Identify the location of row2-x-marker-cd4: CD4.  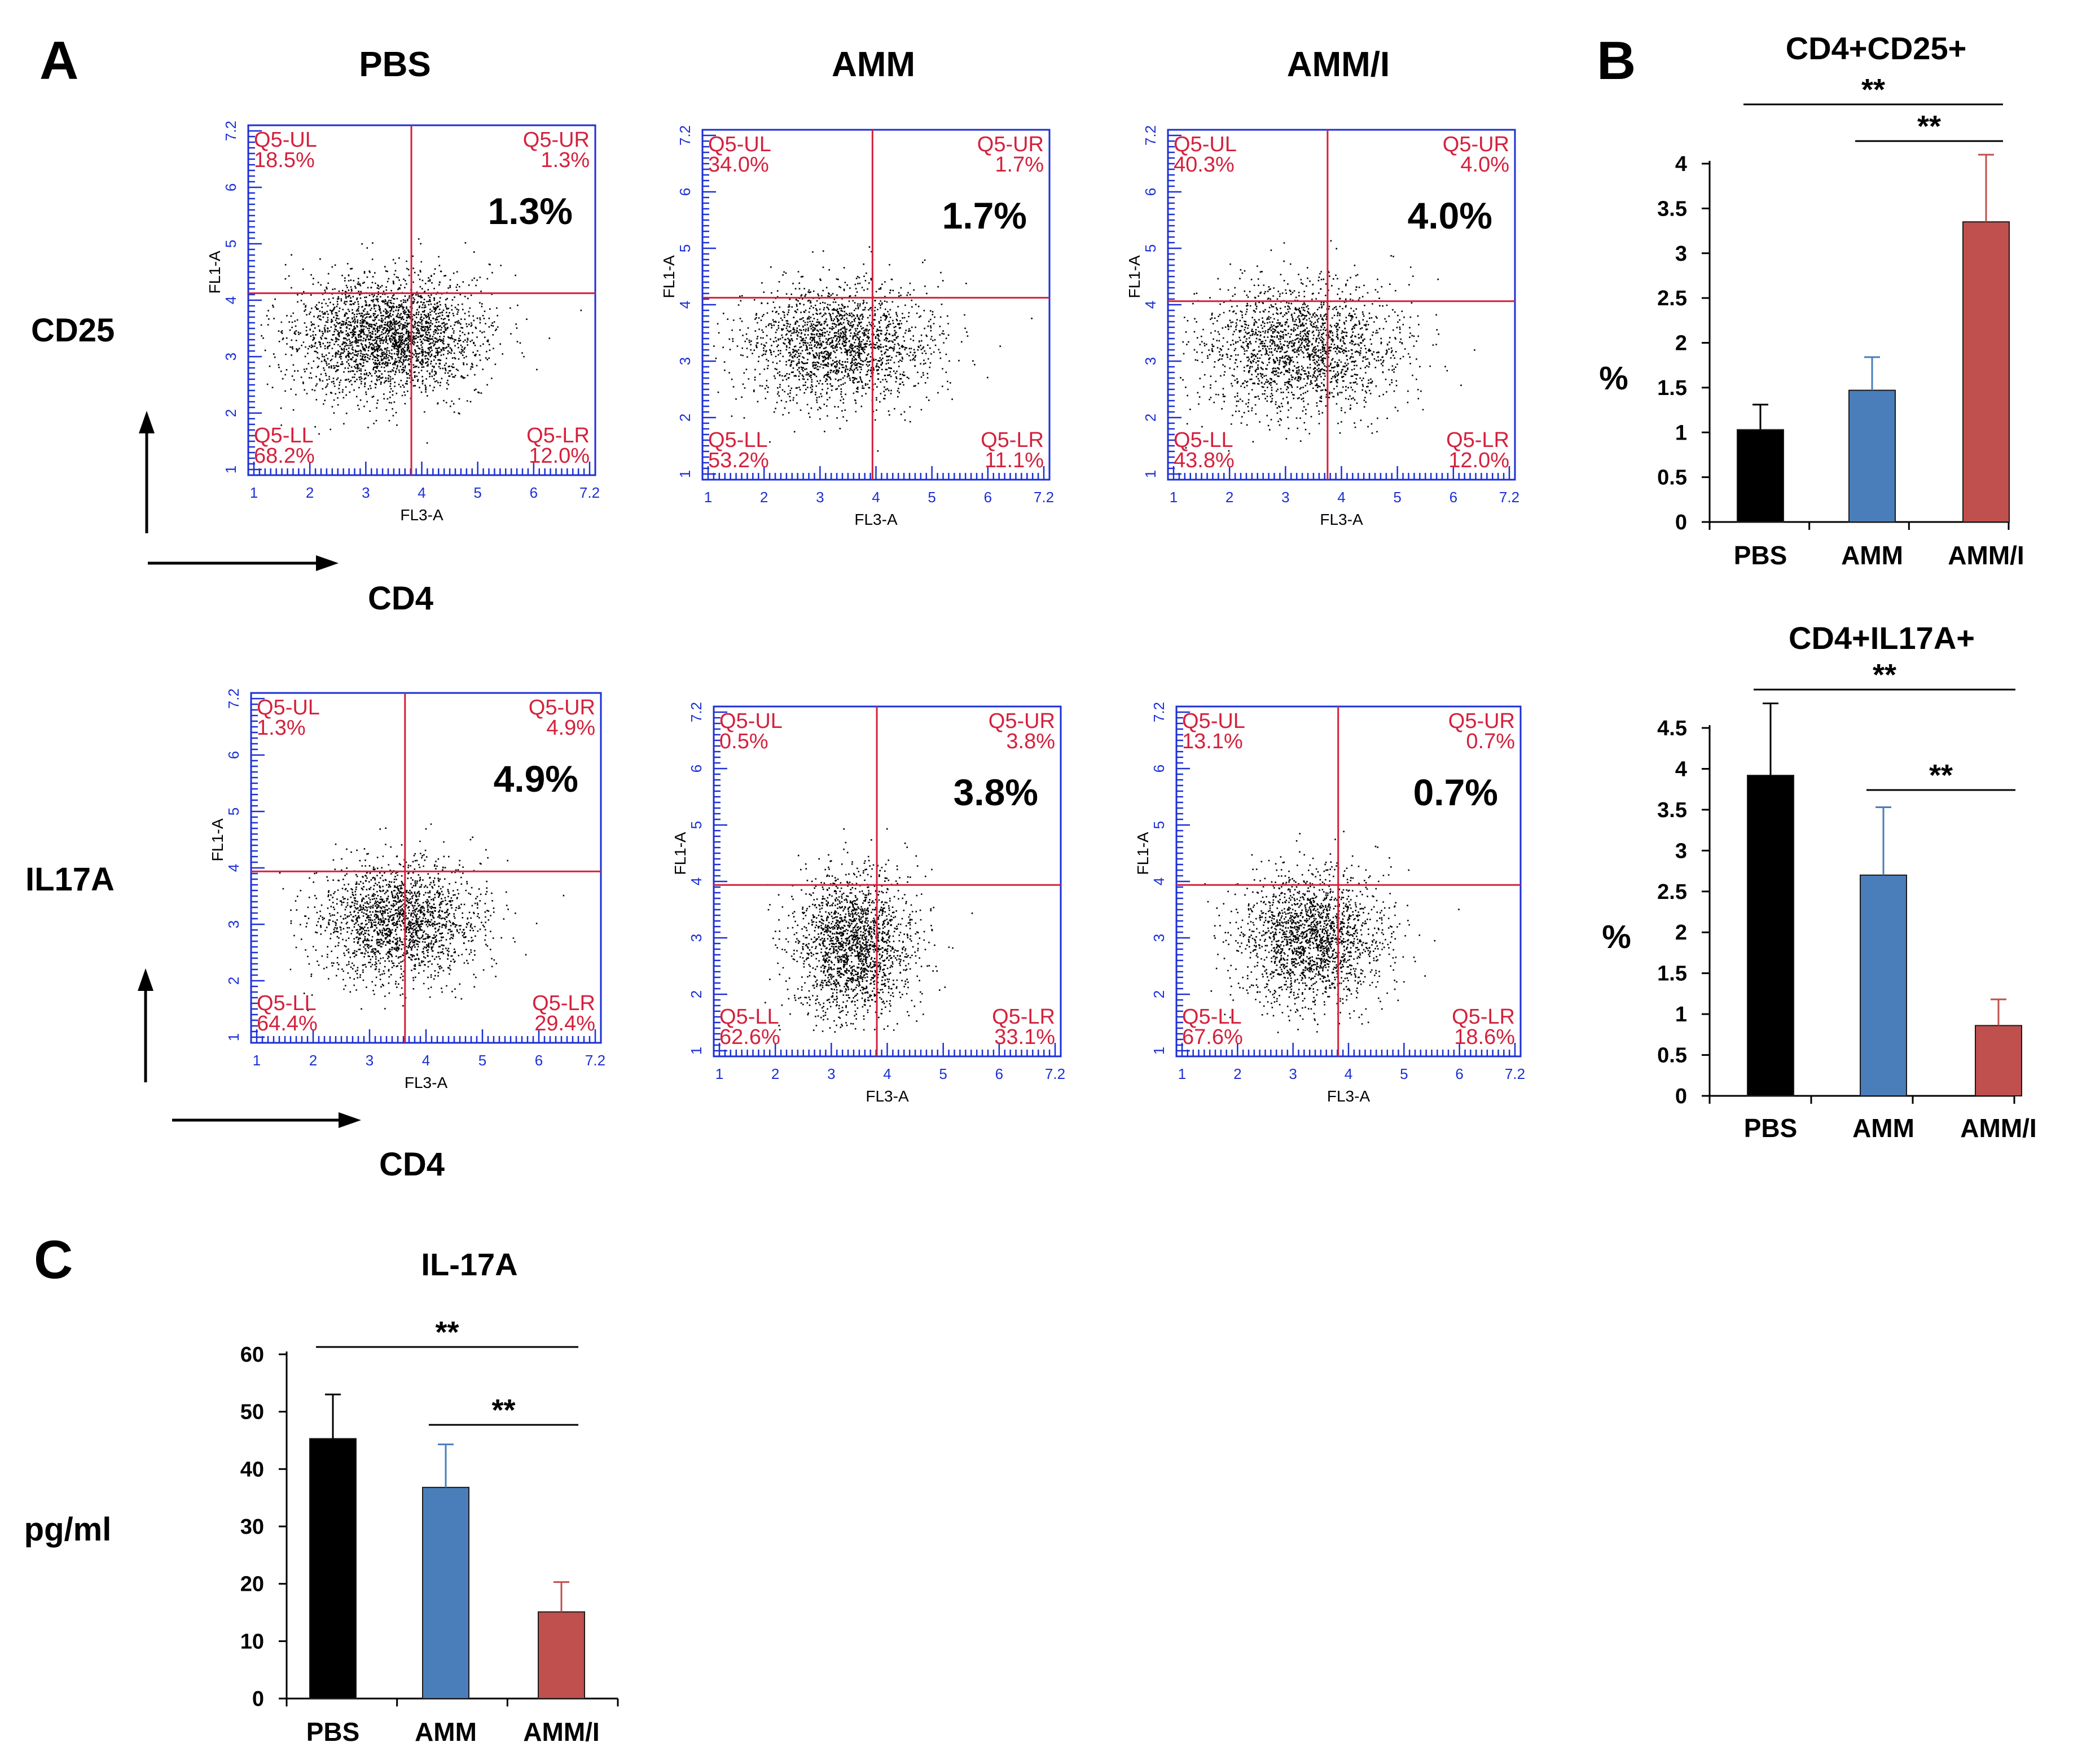
(412, 1165).